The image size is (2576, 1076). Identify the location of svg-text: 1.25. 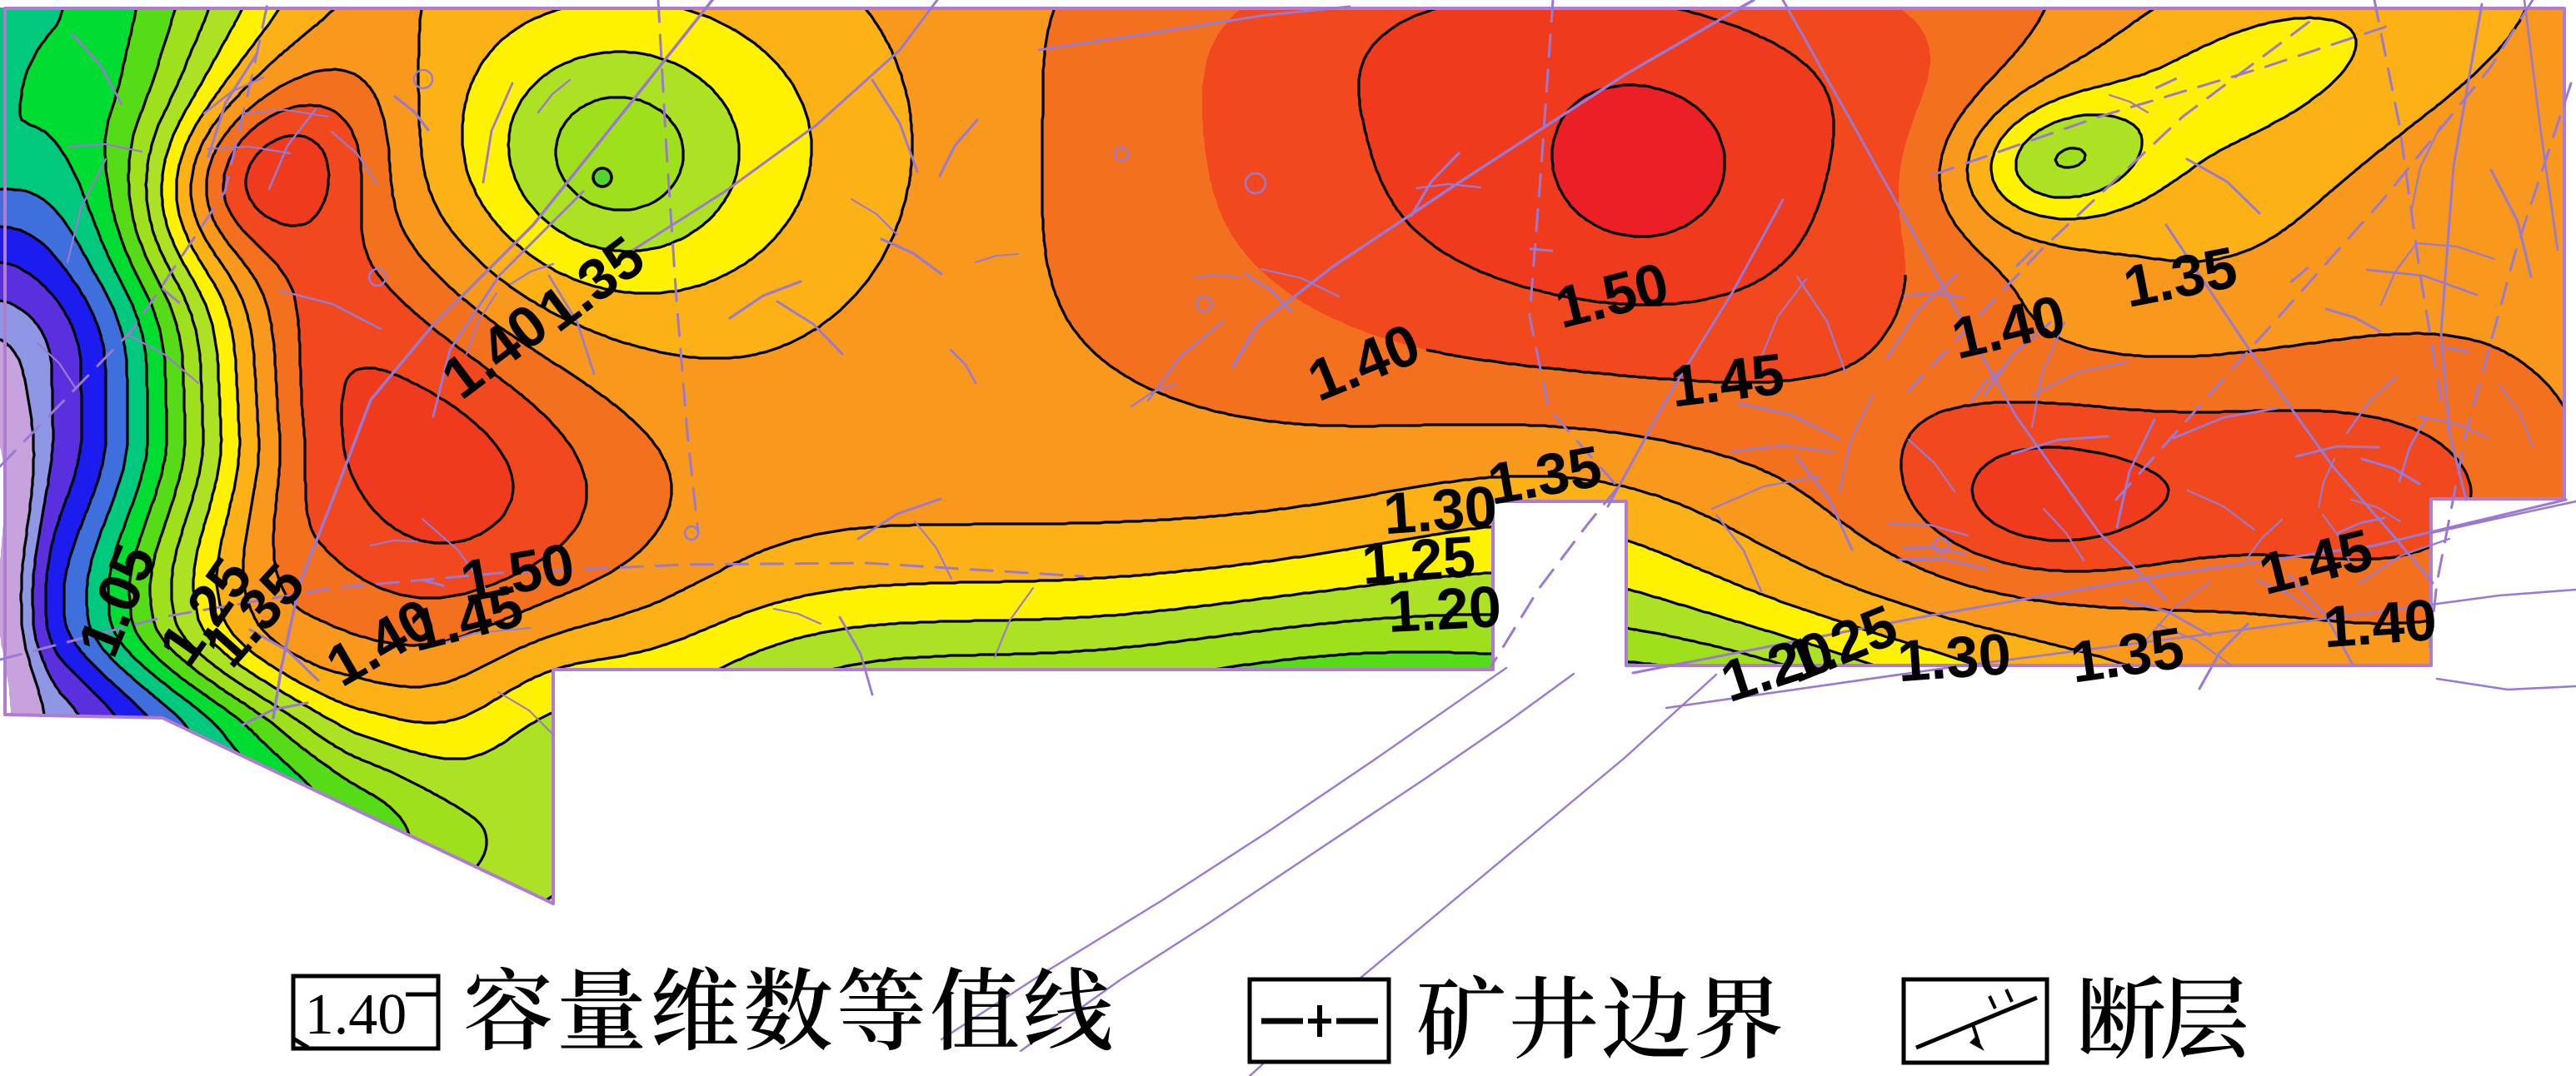
(1418, 560).